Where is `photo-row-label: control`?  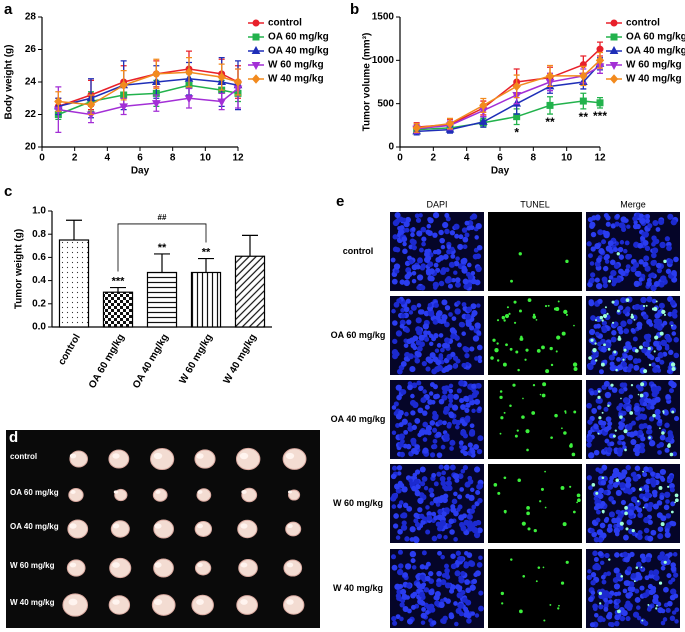
photo-row-label: control is located at coordinates (23, 456).